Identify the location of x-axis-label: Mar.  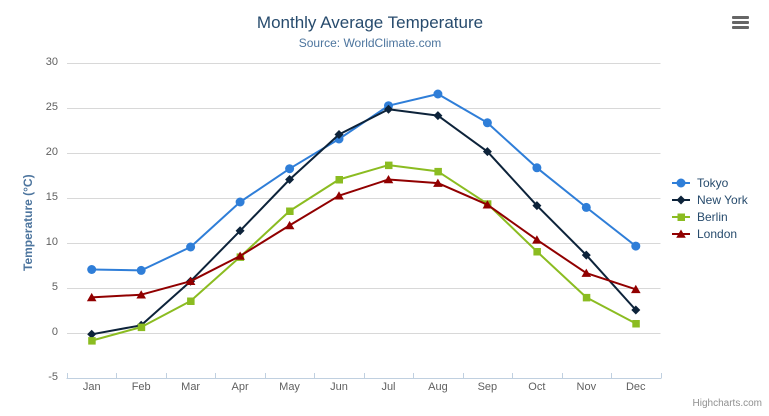
(191, 387).